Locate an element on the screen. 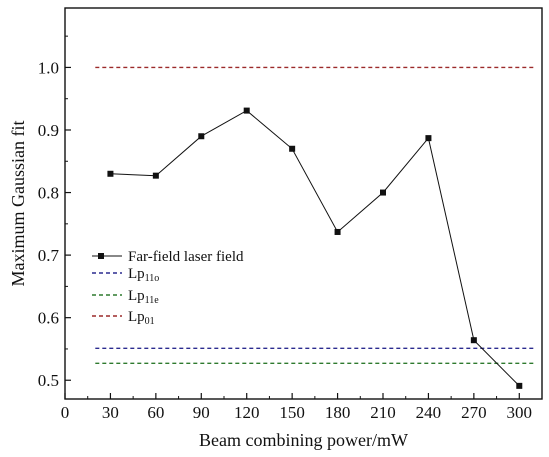  legend-label-lp01-main: Lp is located at coordinates (136, 317).